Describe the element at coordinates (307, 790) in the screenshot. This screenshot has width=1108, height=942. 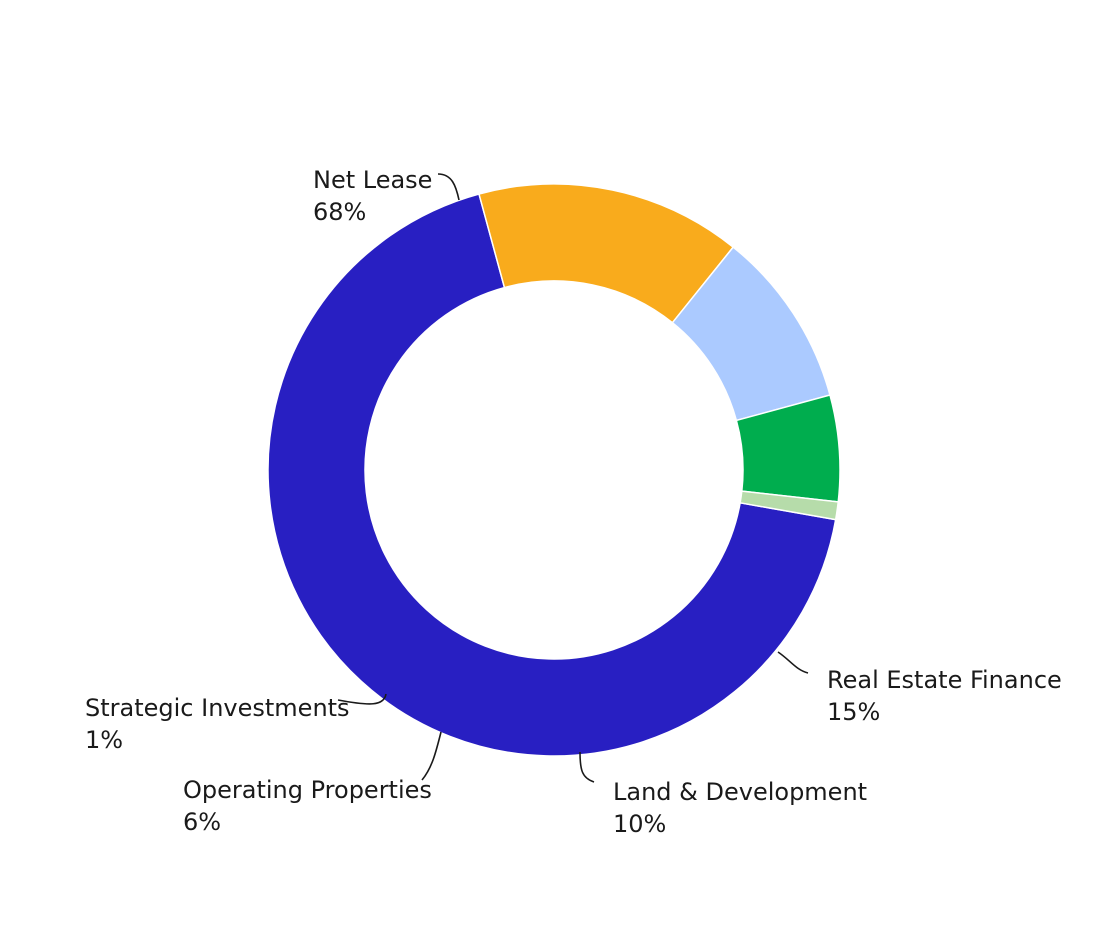
I see `slice-label-name: Operating Properties` at that location.